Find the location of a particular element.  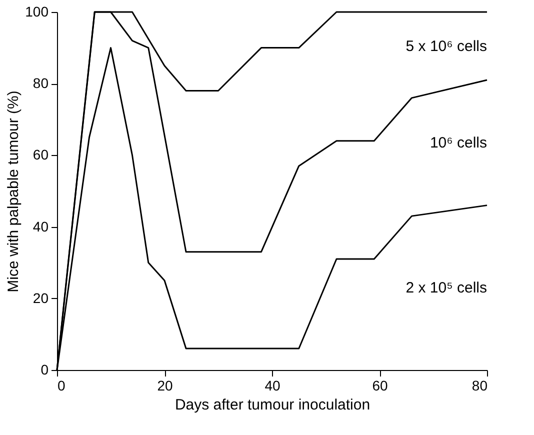

x-tick-label: 0 is located at coordinates (62, 386).